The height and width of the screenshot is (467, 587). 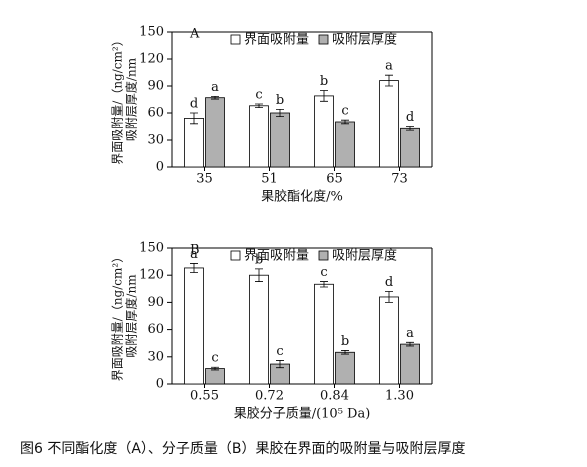 I want to click on x-tick-label: 73, so click(x=399, y=179).